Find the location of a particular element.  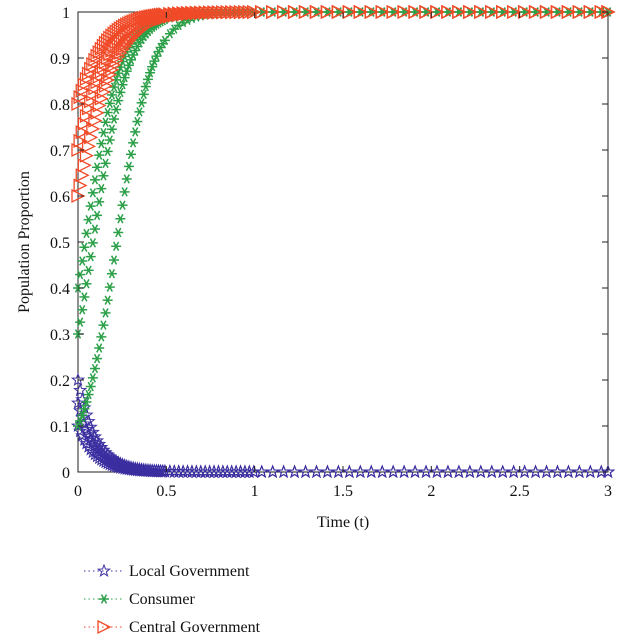

y-tick-label: 0.6 is located at coordinates (60, 197).